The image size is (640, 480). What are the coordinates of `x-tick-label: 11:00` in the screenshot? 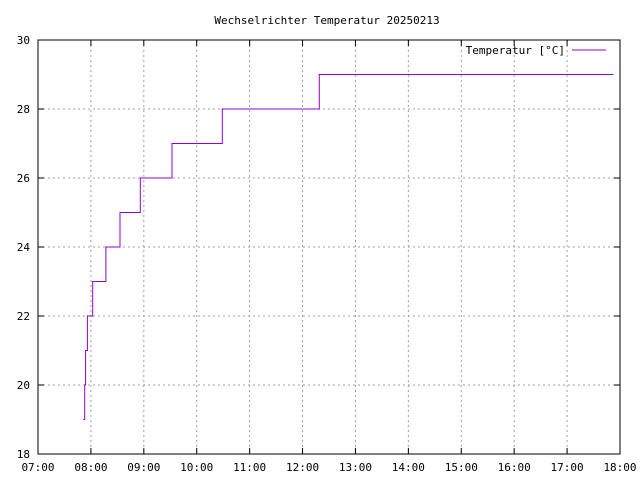 It's located at (249, 467).